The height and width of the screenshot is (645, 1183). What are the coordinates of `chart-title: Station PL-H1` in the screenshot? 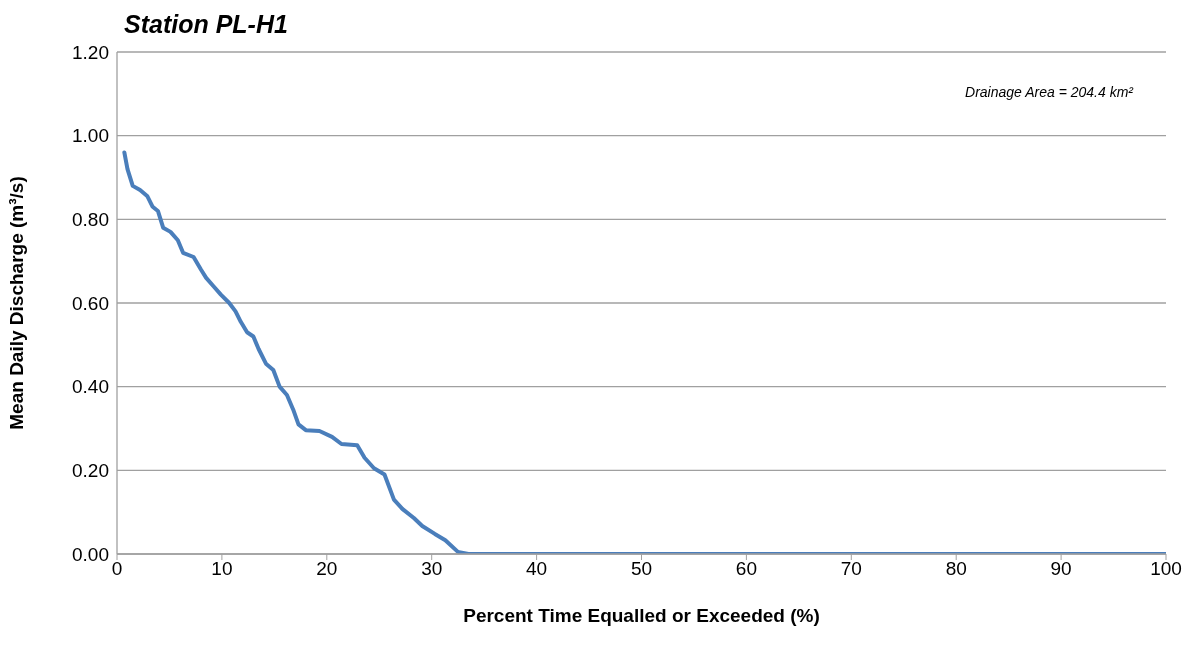 It's located at (206, 24).